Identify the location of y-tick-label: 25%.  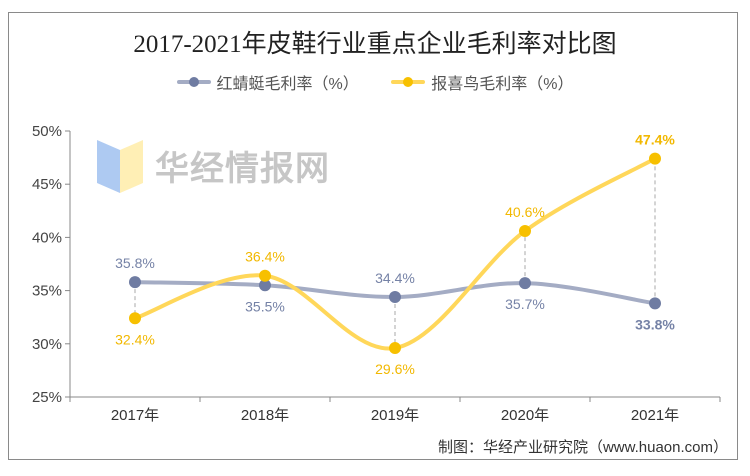
(47, 397).